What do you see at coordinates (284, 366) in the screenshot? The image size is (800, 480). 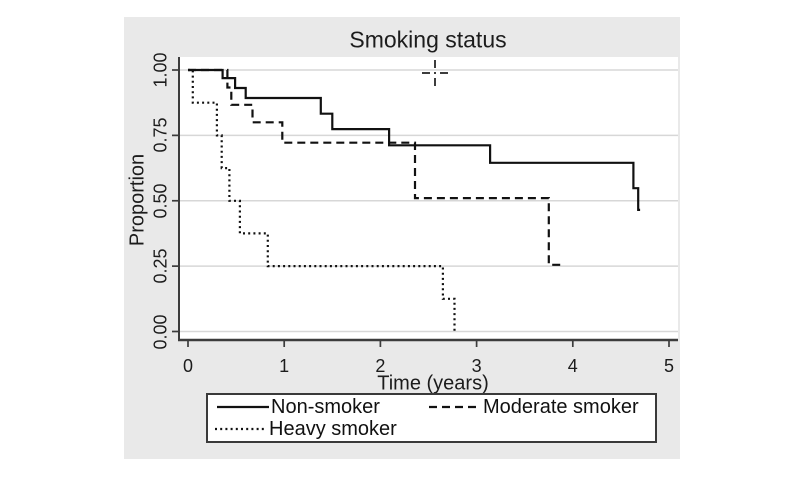 I see `x-tick-label: 1` at bounding box center [284, 366].